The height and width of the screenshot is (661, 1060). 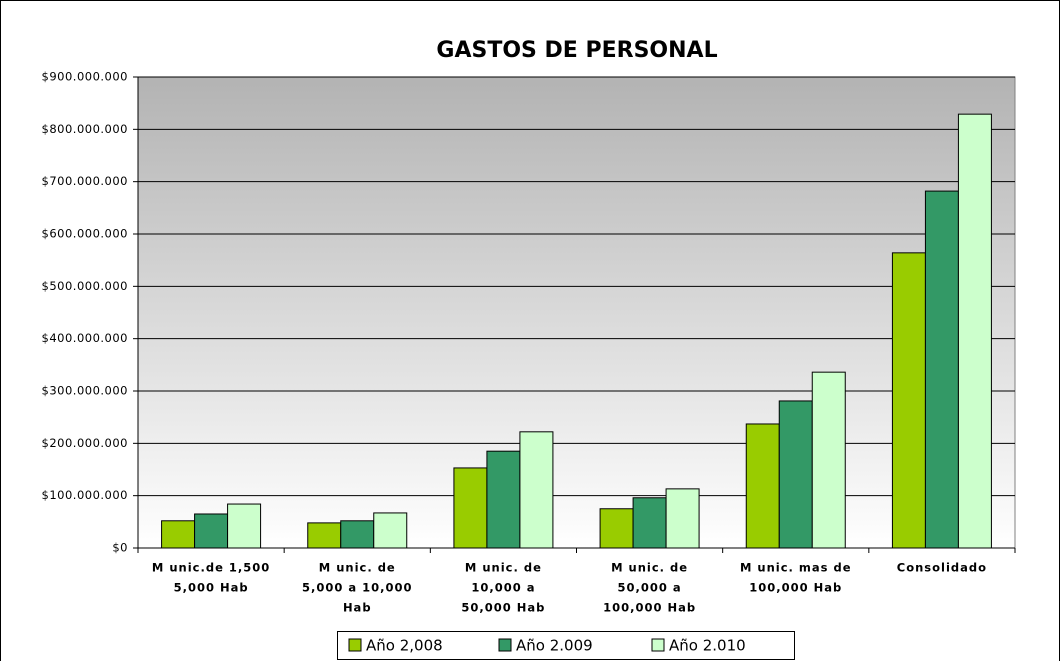 I want to click on x-tick-label: Consolidado, so click(x=942, y=568).